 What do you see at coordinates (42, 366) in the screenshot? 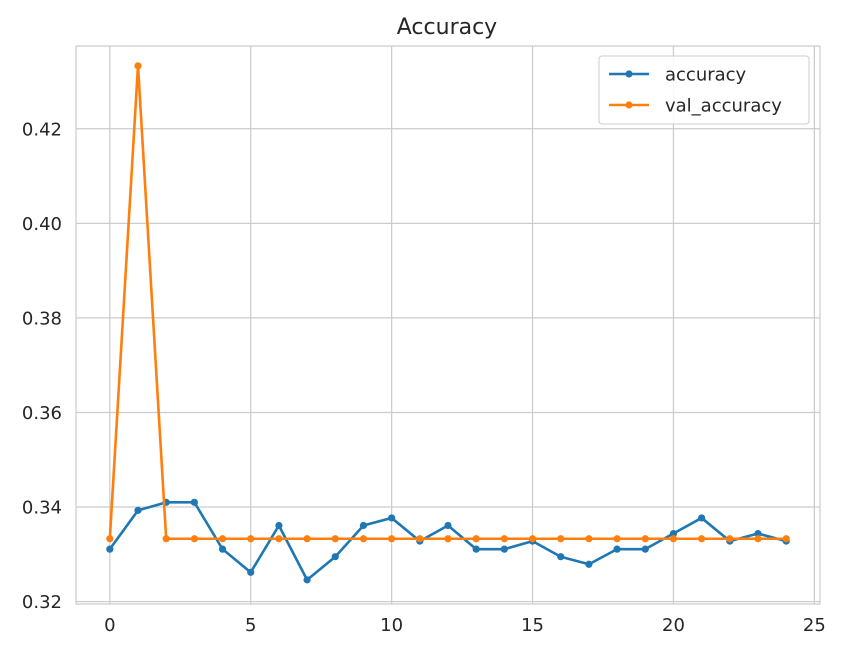
I see `y-axis: 0.32 0.34 0.36 0.38 0.40 0.42` at bounding box center [42, 366].